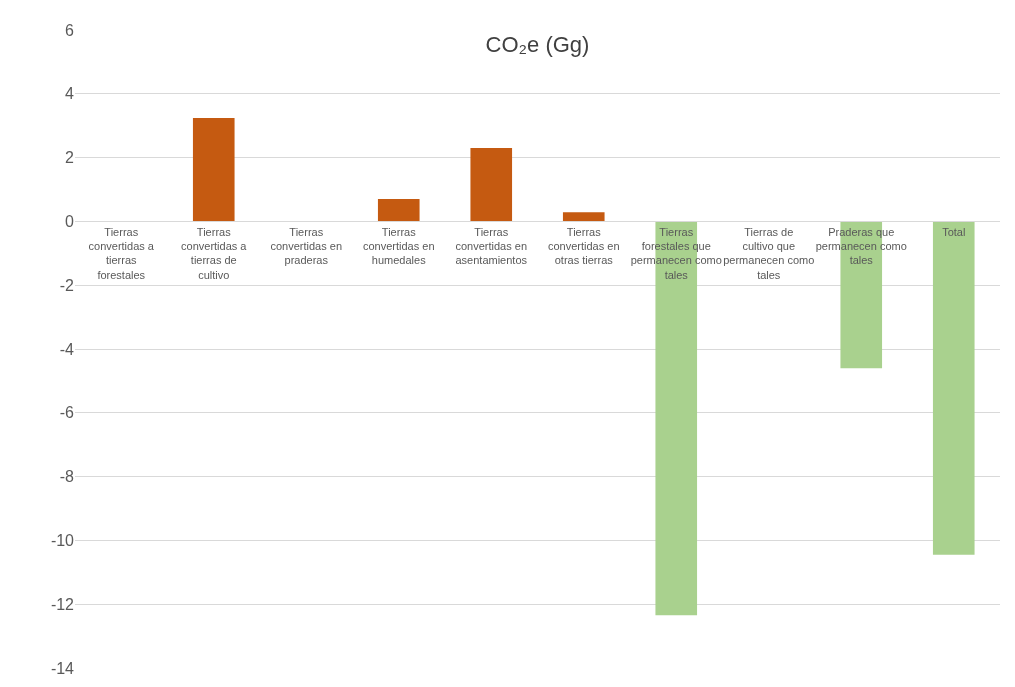  I want to click on y-tick-label: 2, so click(70, 158).